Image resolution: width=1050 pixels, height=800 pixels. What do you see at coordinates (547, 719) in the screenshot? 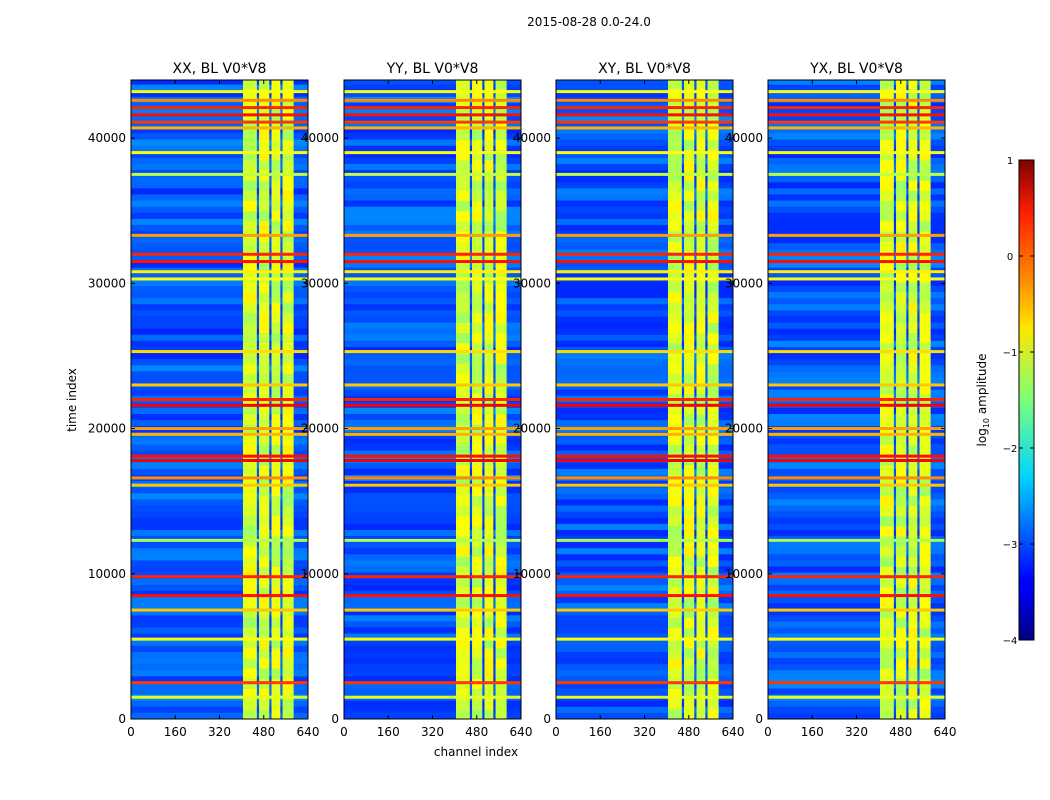
I see `y-tick-label: 0` at bounding box center [547, 719].